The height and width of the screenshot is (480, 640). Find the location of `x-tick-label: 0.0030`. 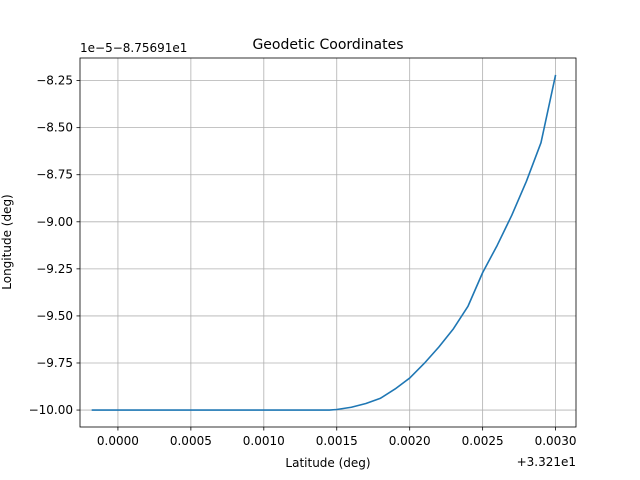

x-tick-label: 0.0030 is located at coordinates (556, 441).